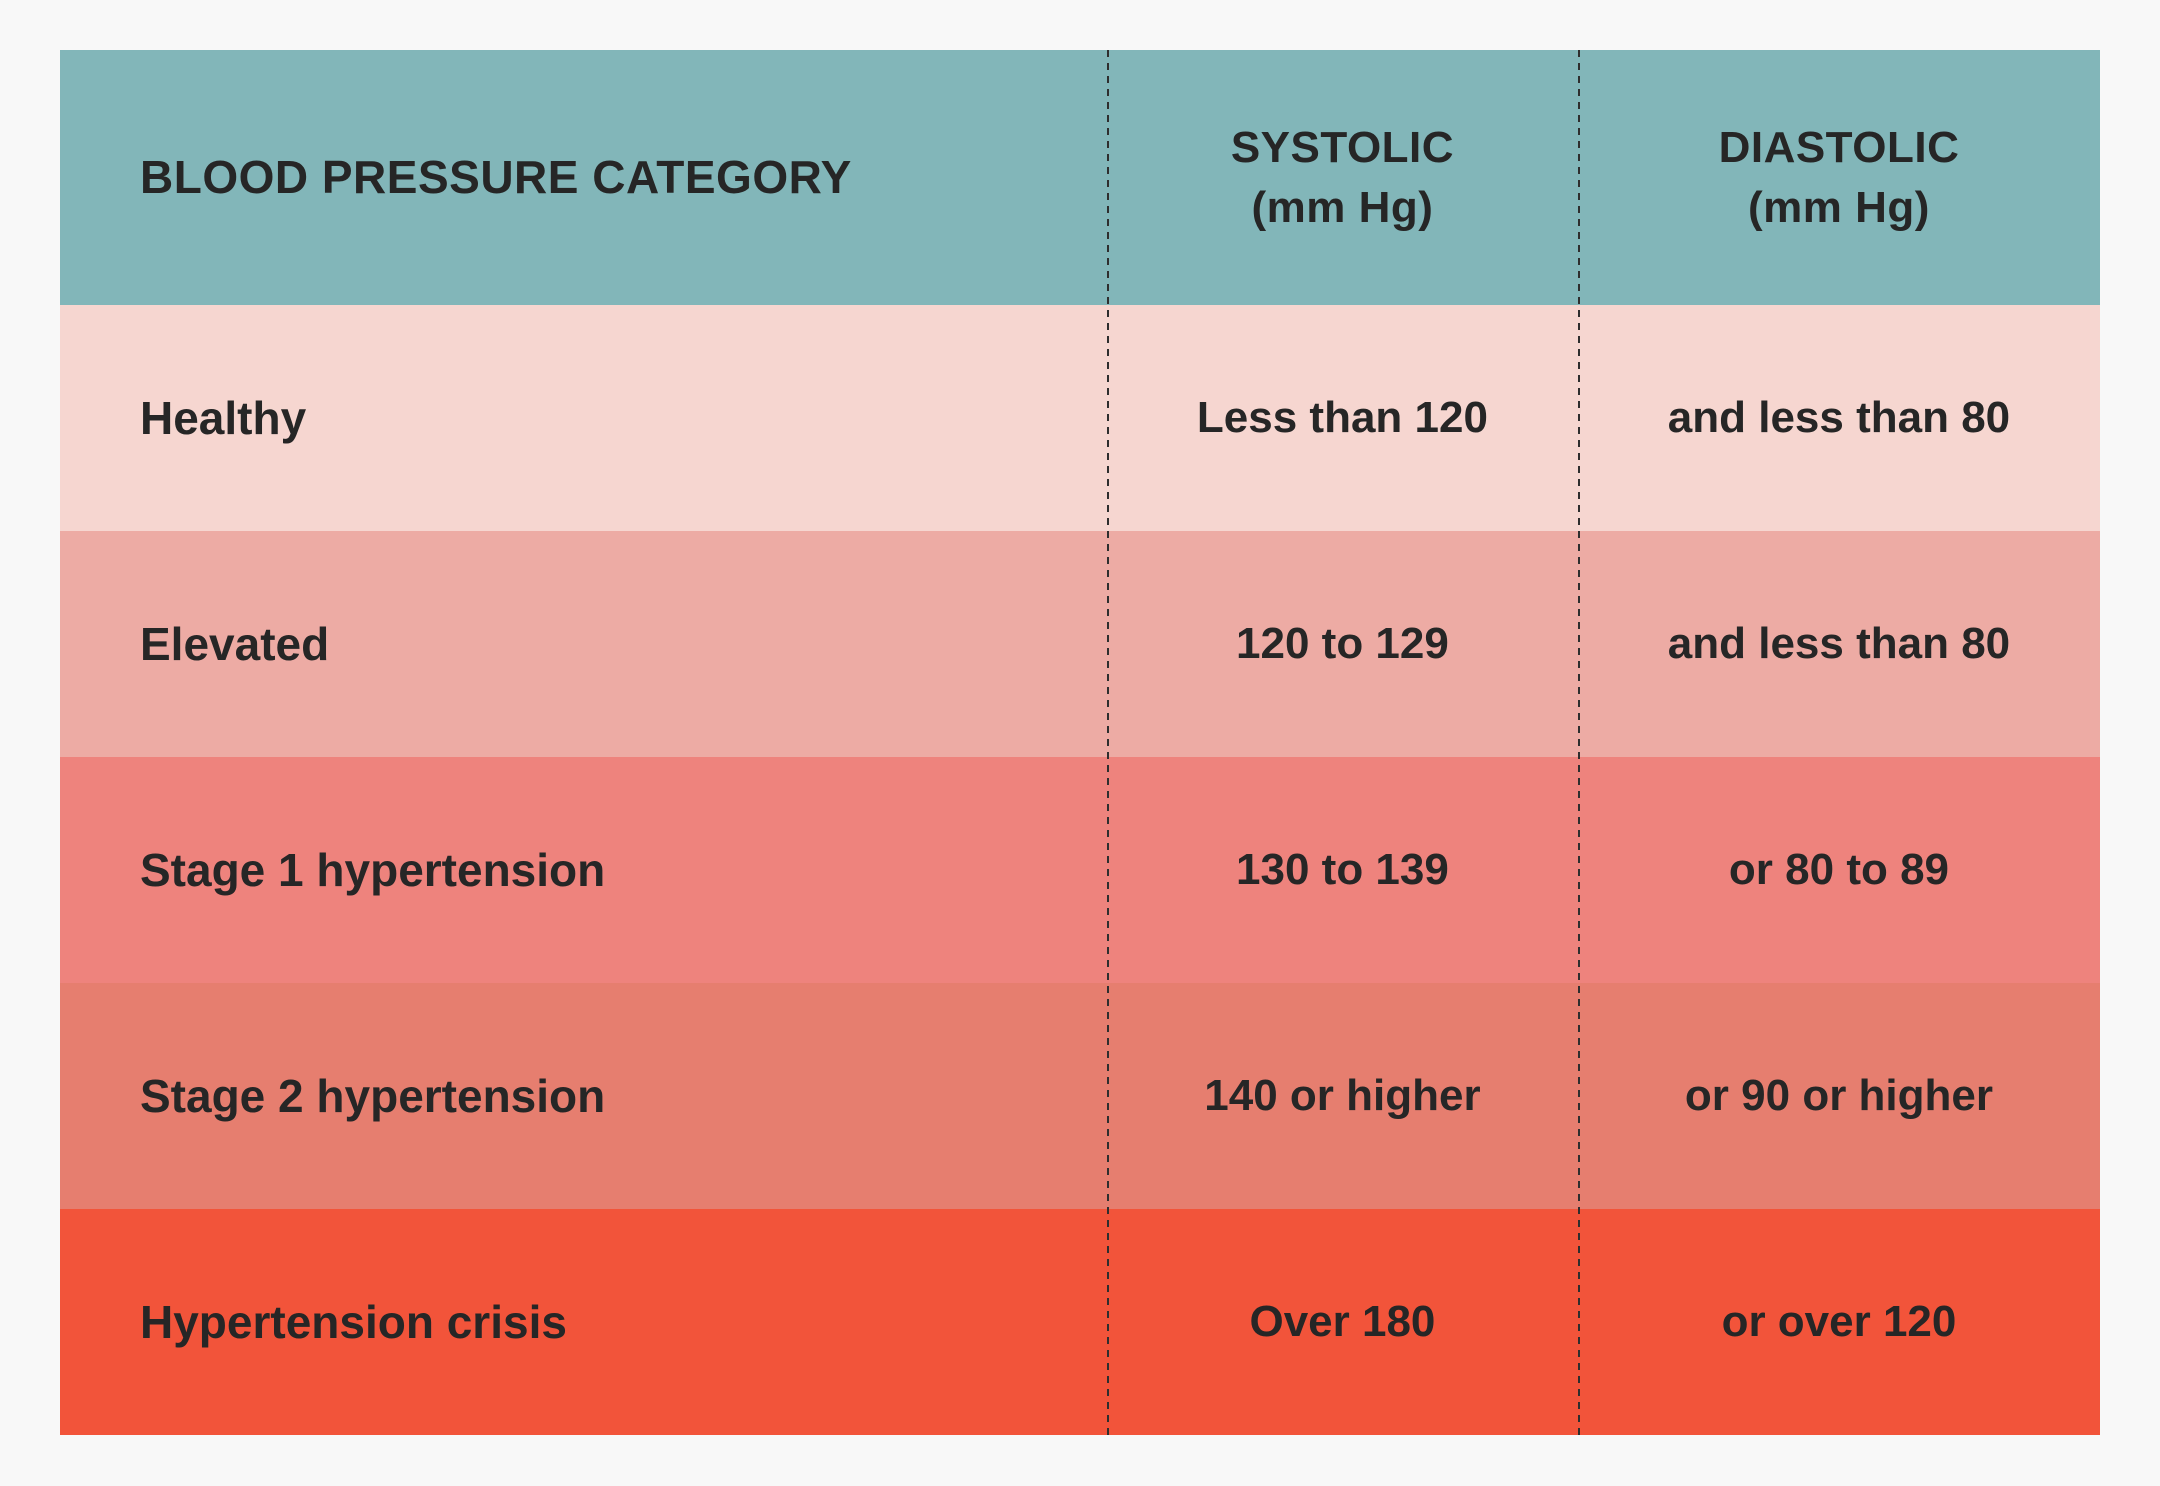 The image size is (2160, 1486). I want to click on cell-stage2-diastolic: or 90 or higher, so click(1838, 1096).